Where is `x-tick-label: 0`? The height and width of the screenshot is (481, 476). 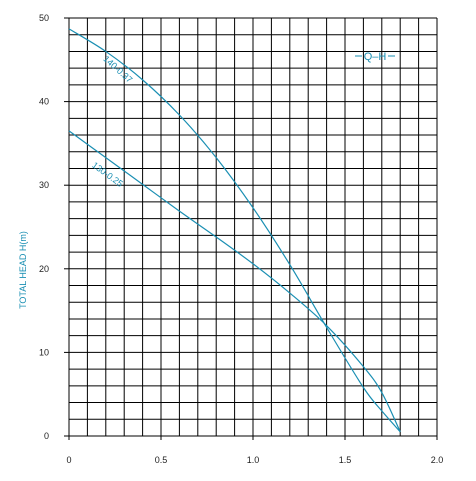
x-tick-label: 0 is located at coordinates (68, 460).